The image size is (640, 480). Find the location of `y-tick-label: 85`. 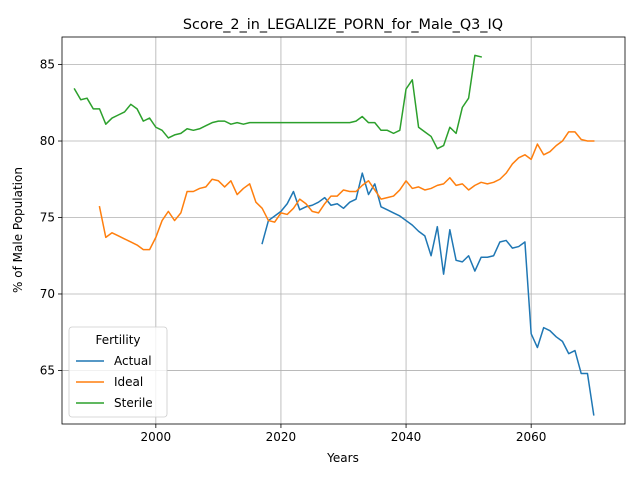

y-tick-label: 85 is located at coordinates (47, 65).